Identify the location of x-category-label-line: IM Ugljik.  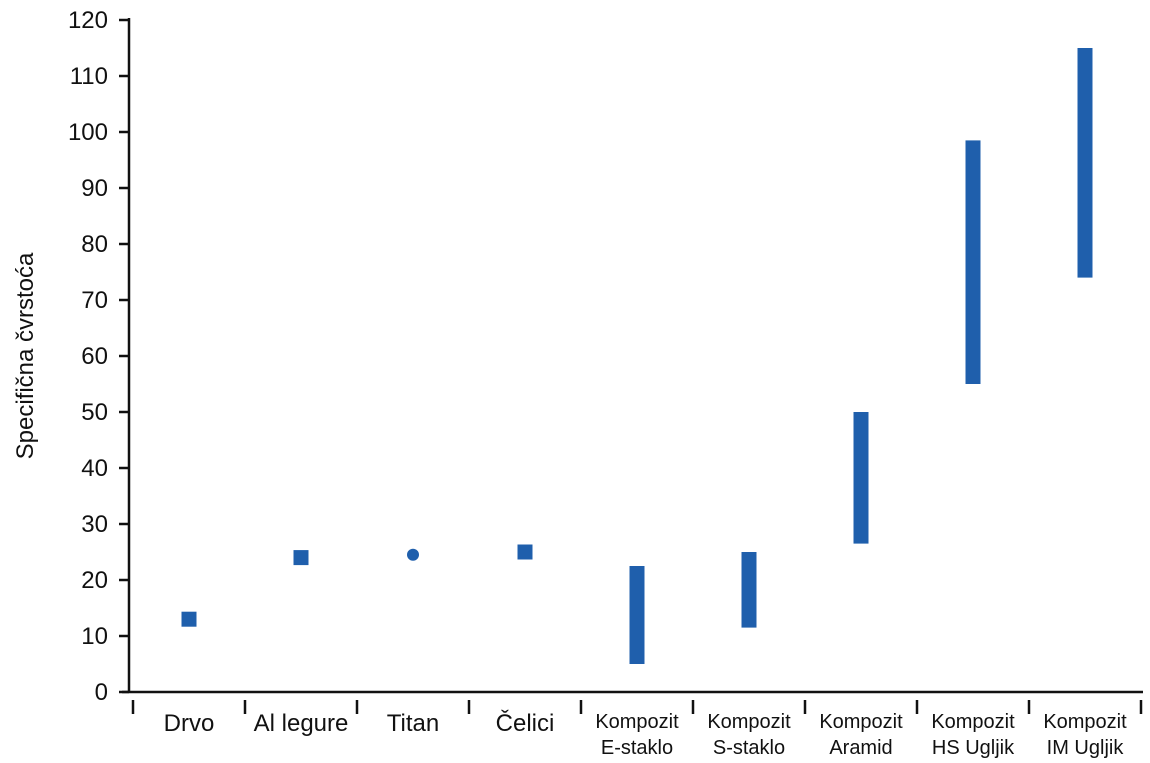
(1086, 748).